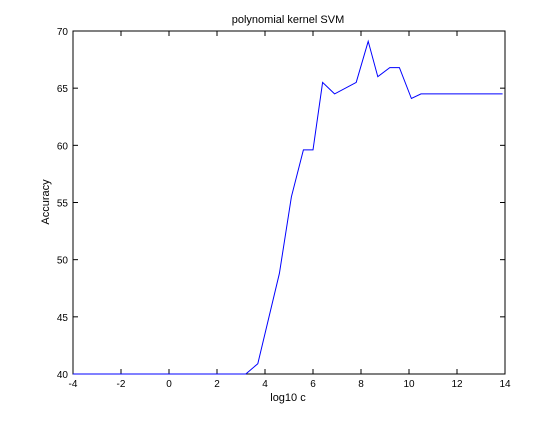 This screenshot has height=424, width=560. What do you see at coordinates (265, 384) in the screenshot?
I see `x-tick-label: 4` at bounding box center [265, 384].